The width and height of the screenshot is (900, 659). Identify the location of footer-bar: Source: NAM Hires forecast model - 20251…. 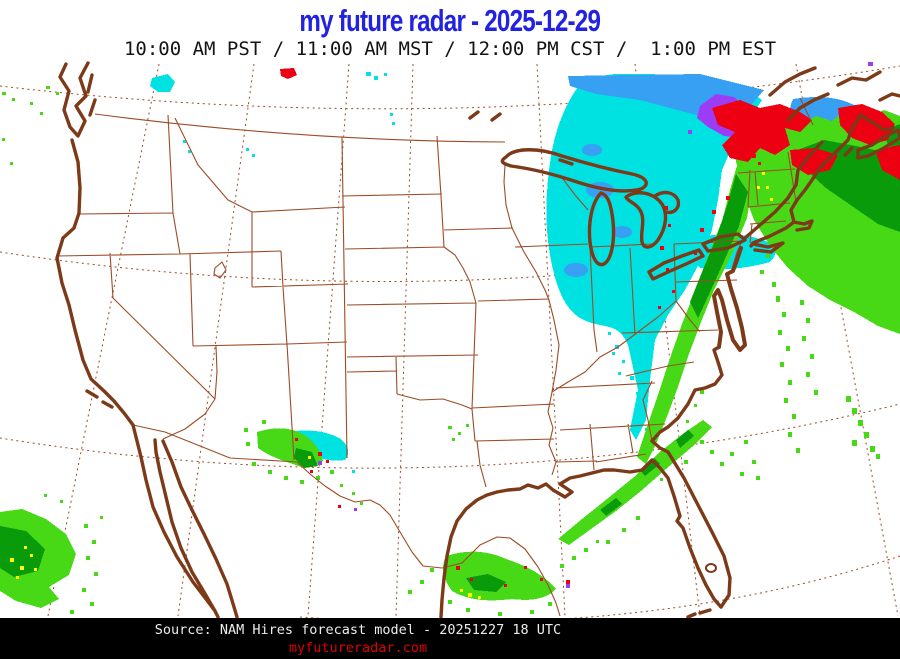
(450, 638).